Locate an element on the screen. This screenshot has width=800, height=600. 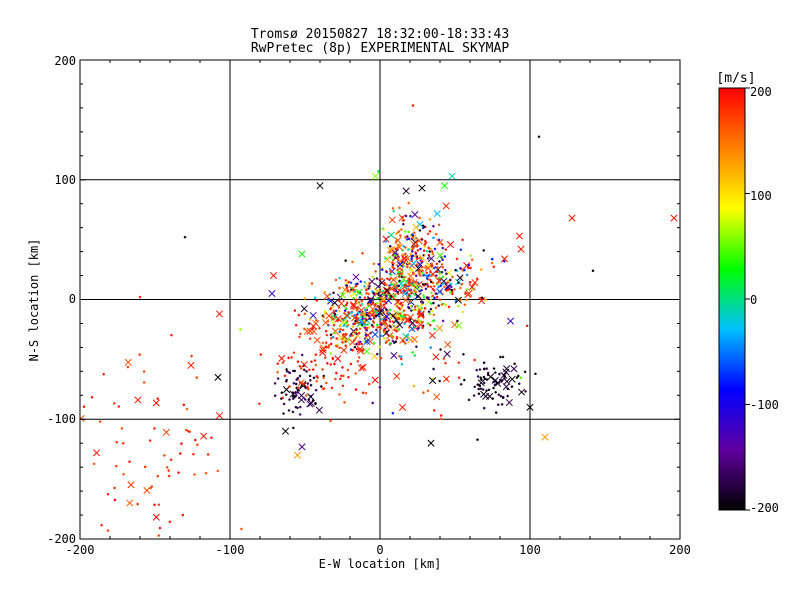
y-tick-label: 100 is located at coordinates (65, 180).